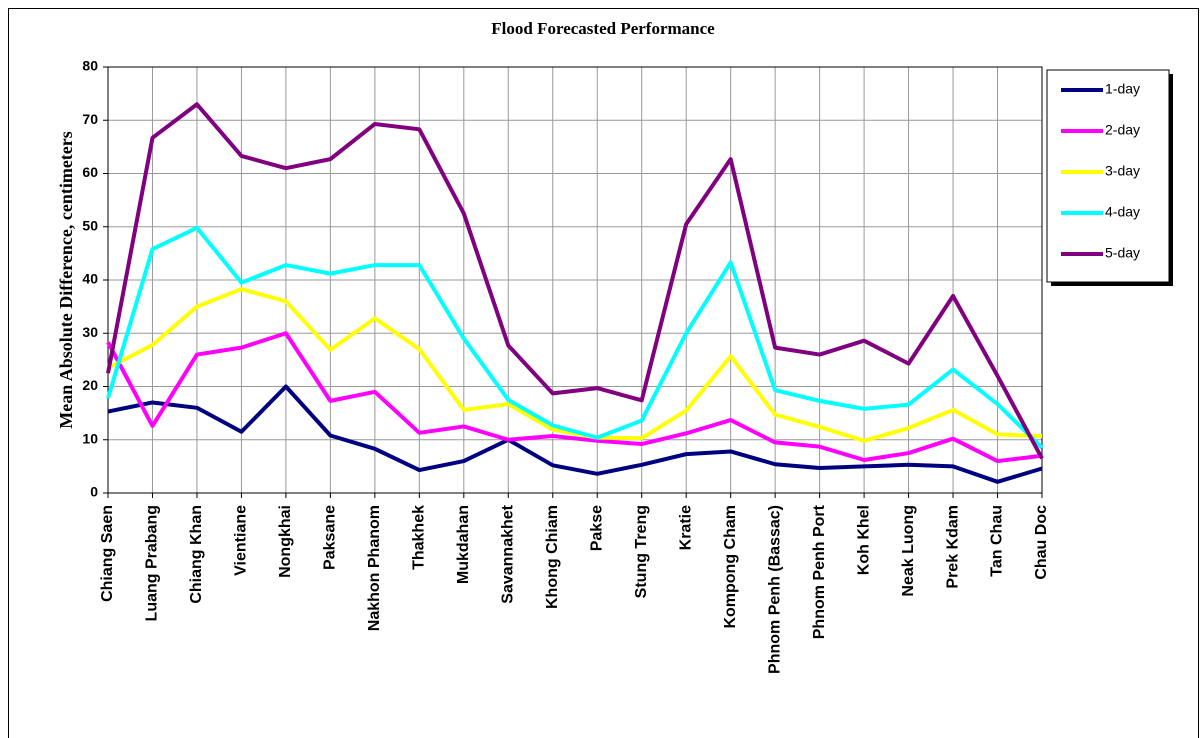 The width and height of the screenshot is (1201, 738). Describe the element at coordinates (603, 28) in the screenshot. I see `chart-title: Flood Forecasted Performance` at that location.